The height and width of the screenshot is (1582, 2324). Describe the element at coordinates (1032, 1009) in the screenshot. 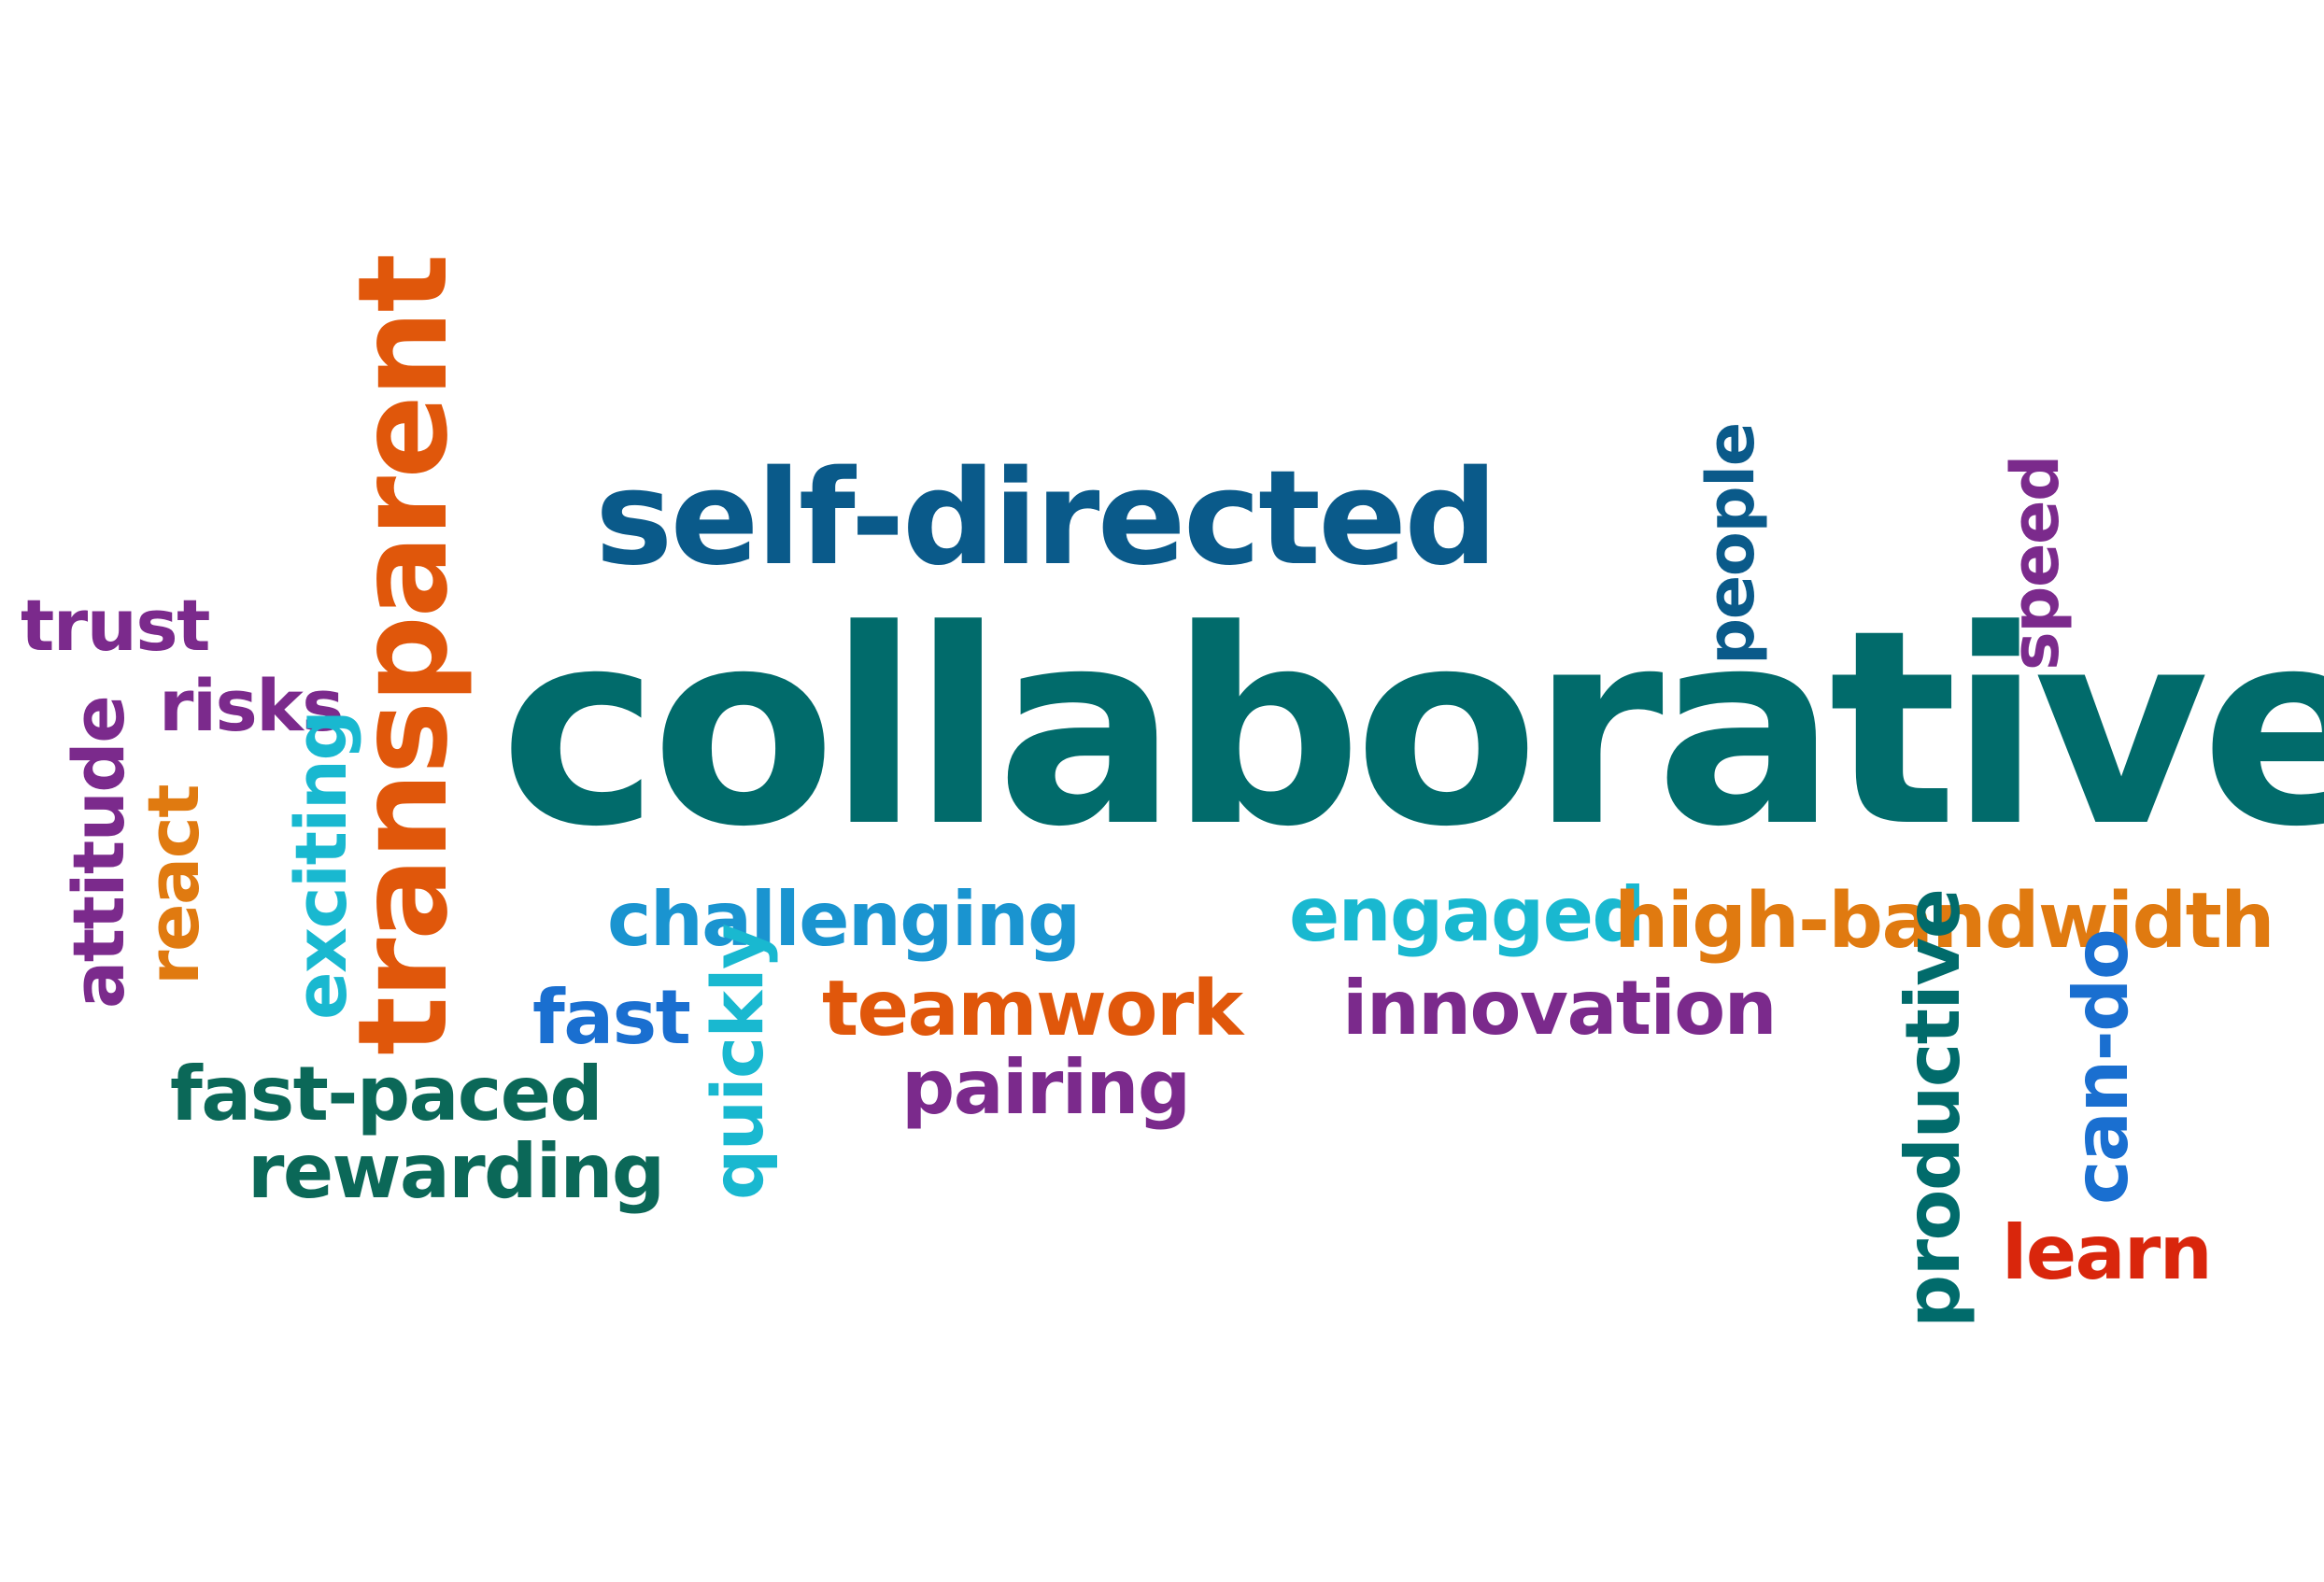

I see `word-teamwork: teamwork` at that location.